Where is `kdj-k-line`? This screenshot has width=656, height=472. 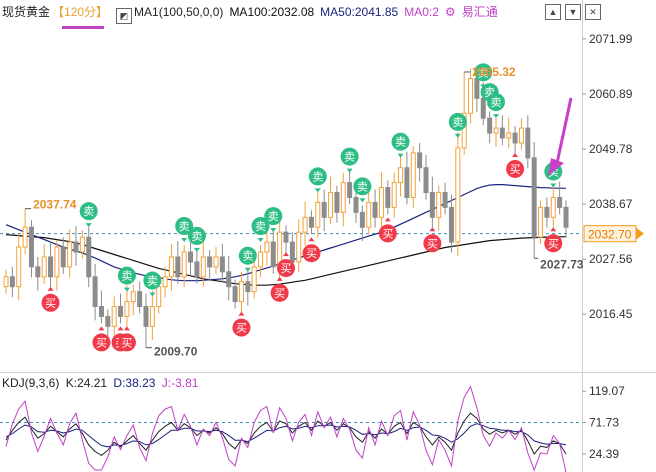
kdj-k-line is located at coordinates (286, 434).